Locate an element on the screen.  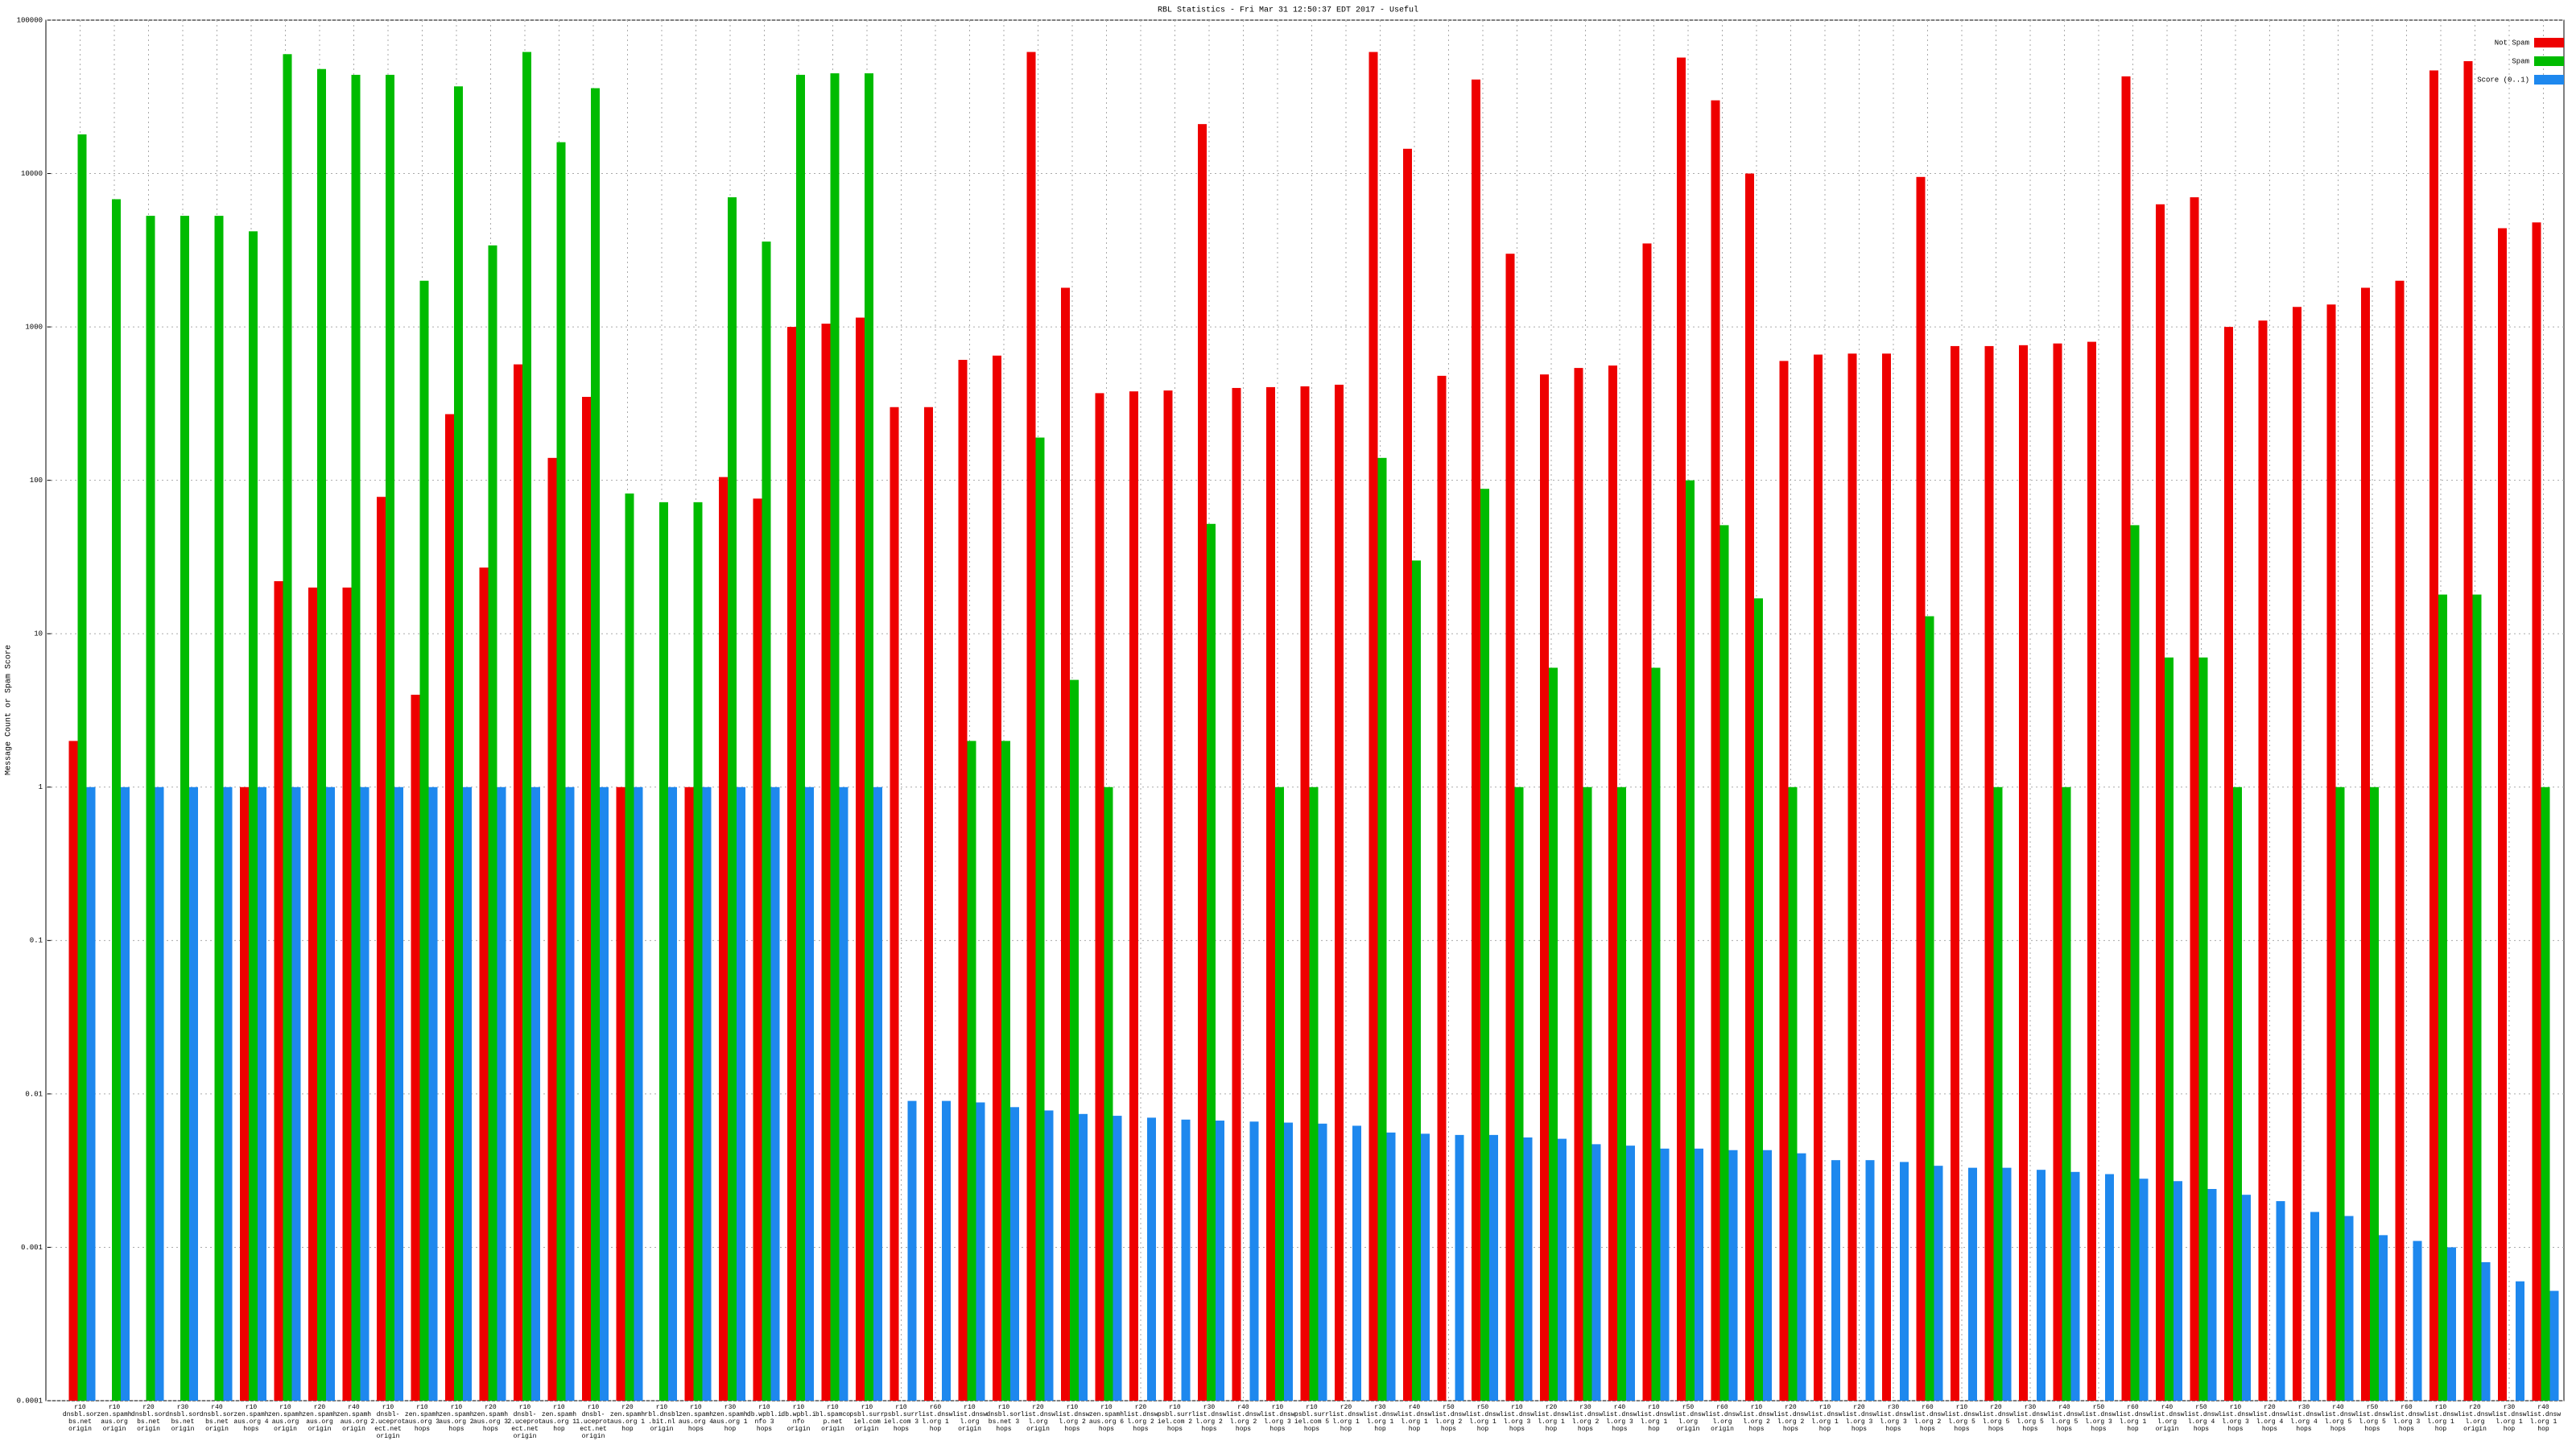
x-tick-label: r50 list.dnswl.org 1 hop is located at coordinates (1483, 1418).